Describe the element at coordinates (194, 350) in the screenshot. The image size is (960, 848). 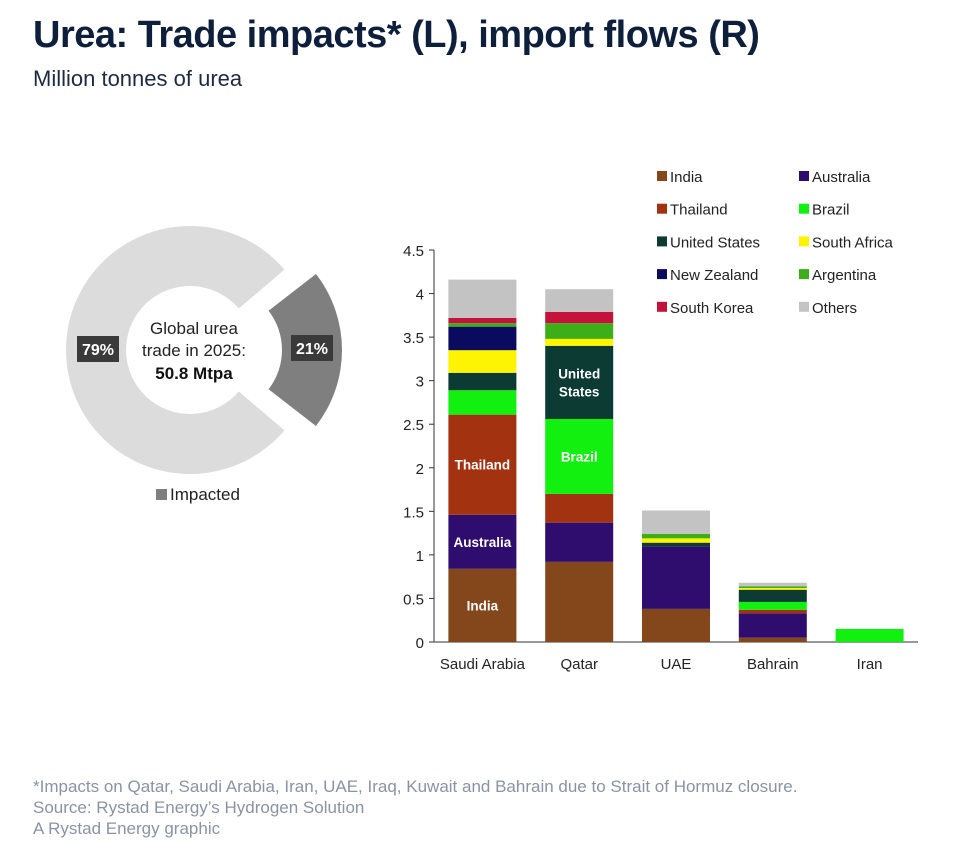
I see `donut-center-line2: trade in 2025:` at that location.